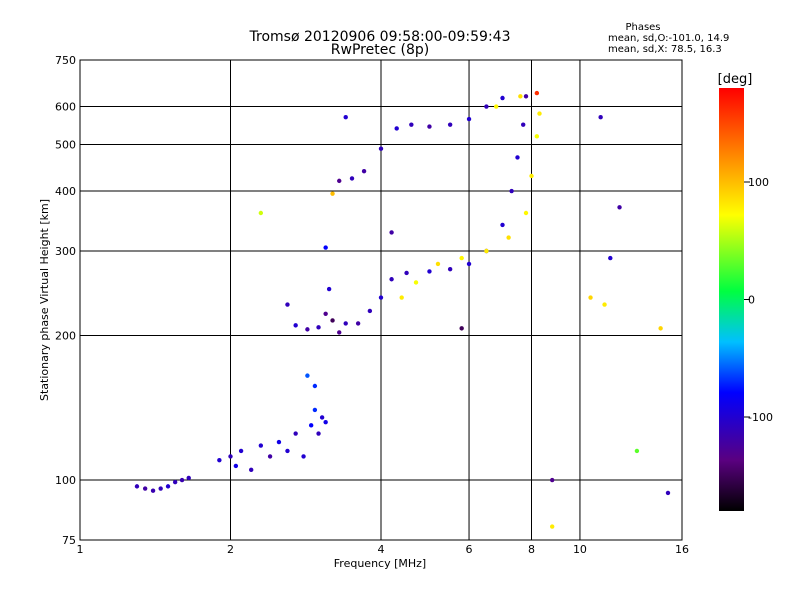 Image resolution: width=800 pixels, height=600 pixels. What do you see at coordinates (65, 480) in the screenshot?
I see `y-tick-label: 100` at bounding box center [65, 480].